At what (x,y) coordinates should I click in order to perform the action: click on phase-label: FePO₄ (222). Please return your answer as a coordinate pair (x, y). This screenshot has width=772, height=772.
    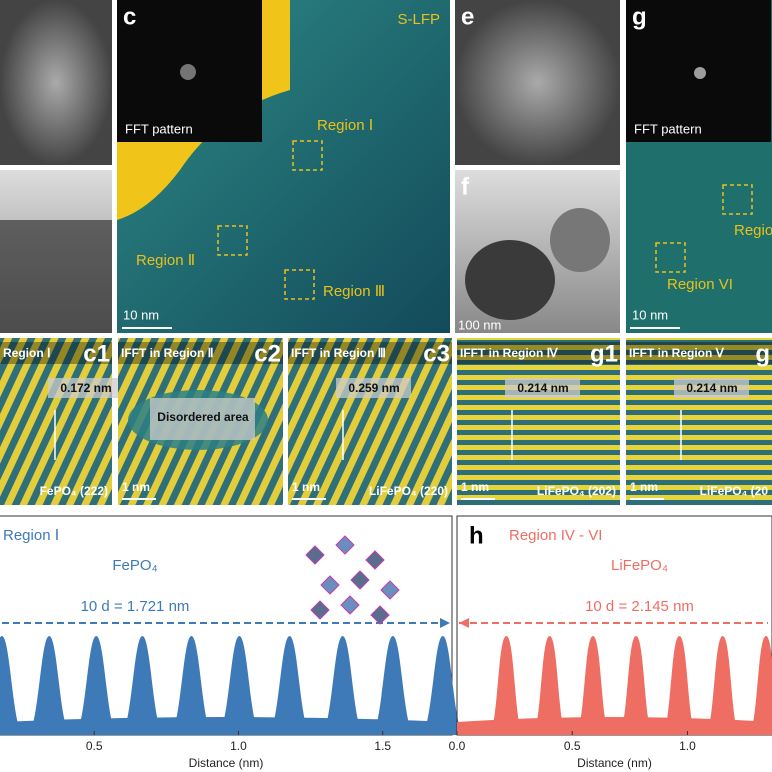
    Looking at the image, I should click on (74, 491).